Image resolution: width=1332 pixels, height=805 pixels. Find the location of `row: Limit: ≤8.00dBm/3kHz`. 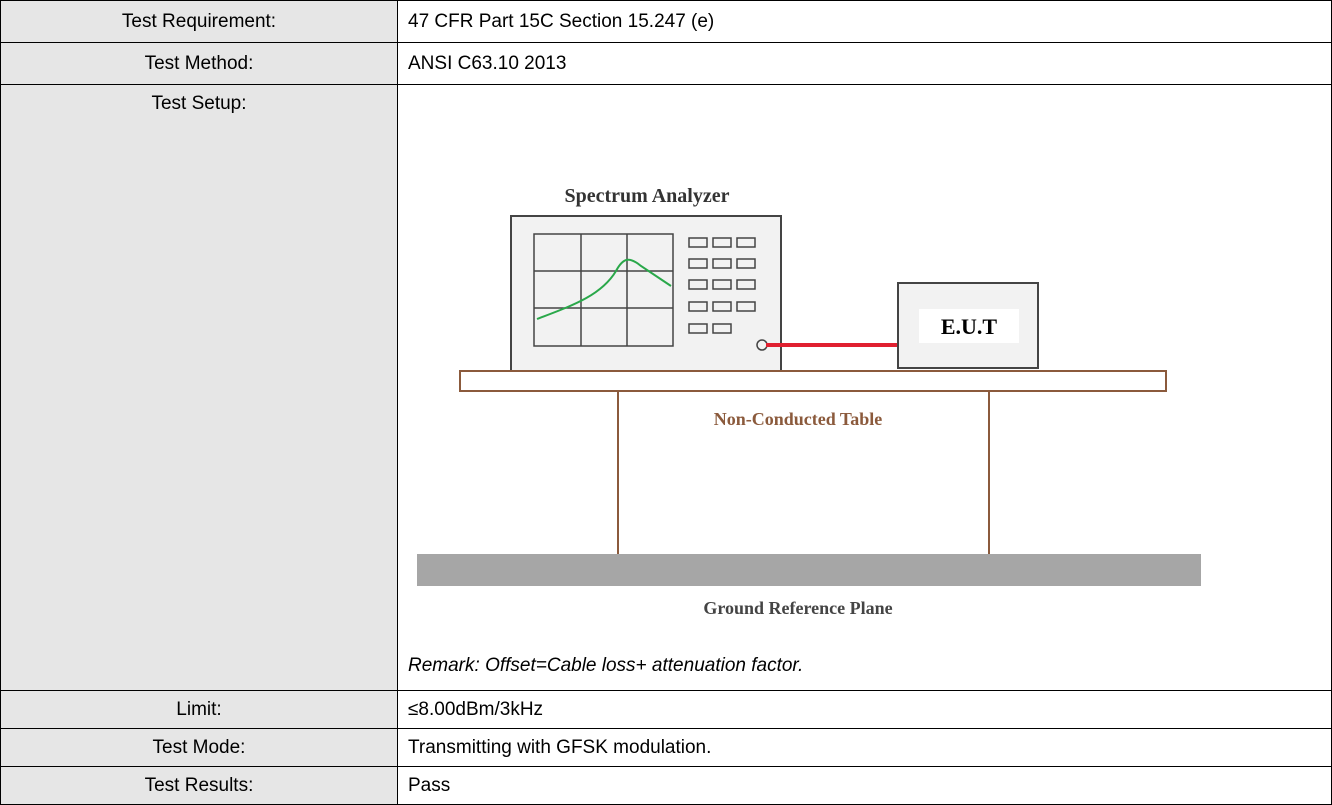

row: Limit: ≤8.00dBm/3kHz is located at coordinates (666, 709).